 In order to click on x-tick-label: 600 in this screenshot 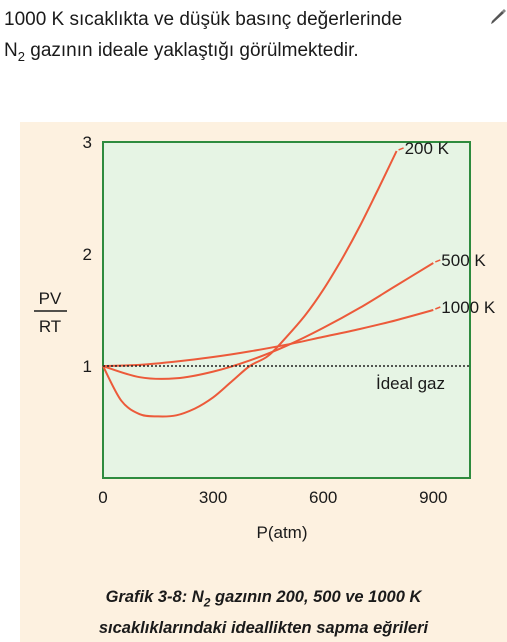, I will do `click(323, 497)`.